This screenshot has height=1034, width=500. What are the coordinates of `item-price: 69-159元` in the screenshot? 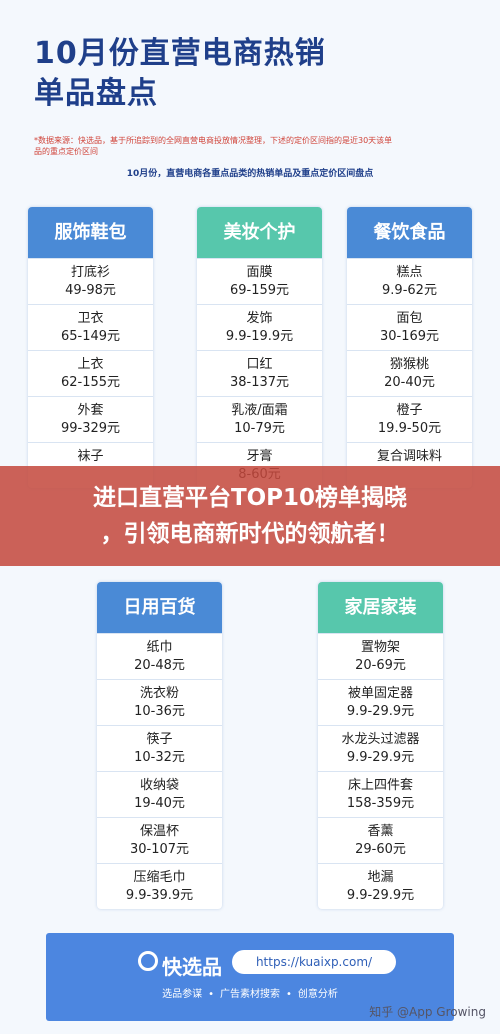 It's located at (259, 290).